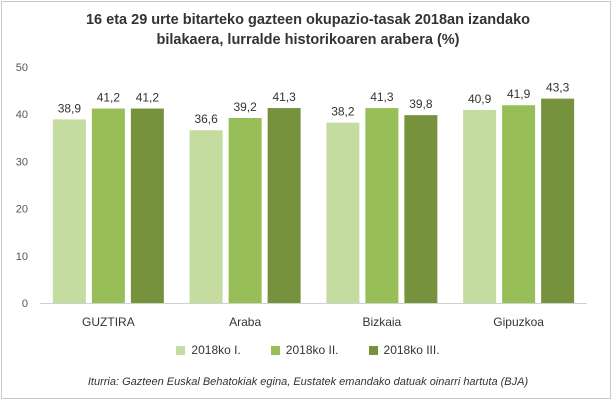 This screenshot has width=612, height=401. I want to click on y-tick-label: 10, so click(22, 257).